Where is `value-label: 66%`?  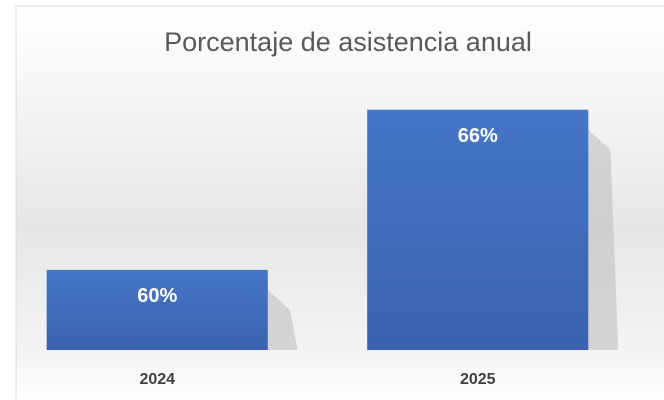 value-label: 66% is located at coordinates (478, 136).